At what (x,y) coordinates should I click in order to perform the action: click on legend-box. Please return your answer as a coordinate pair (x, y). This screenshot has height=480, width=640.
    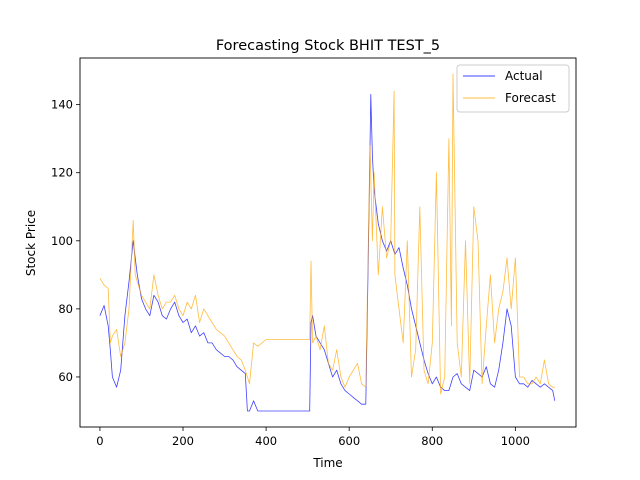
    Looking at the image, I should click on (513, 88).